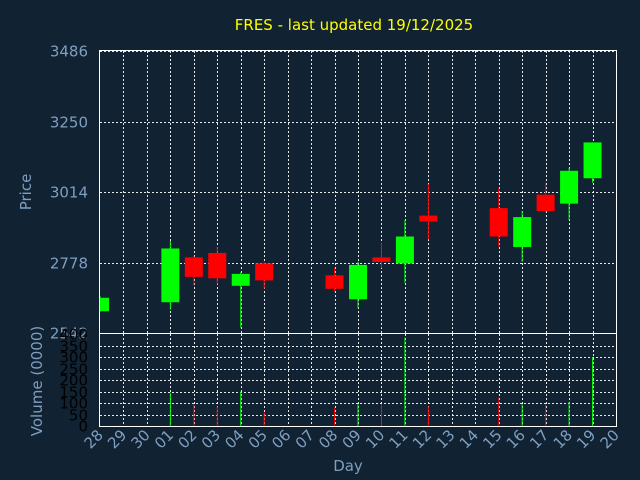  What do you see at coordinates (187, 439) in the screenshot?
I see `x-tick-label: 02` at bounding box center [187, 439].